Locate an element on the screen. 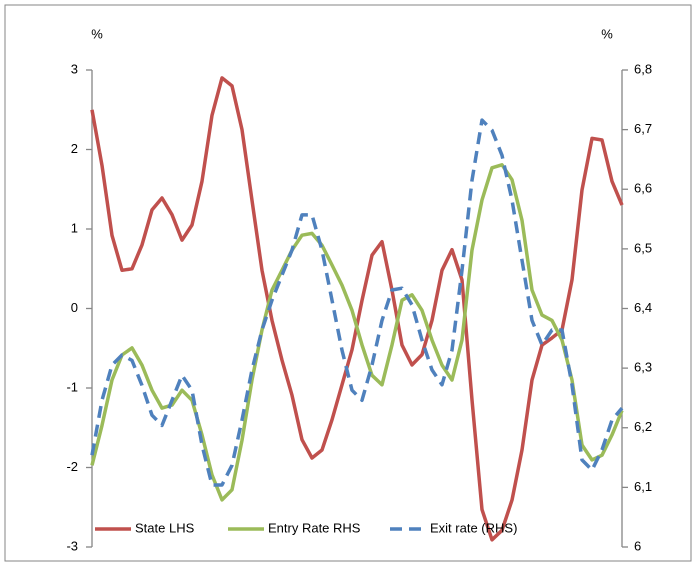  y-tick-label: -1 is located at coordinates (72, 386).